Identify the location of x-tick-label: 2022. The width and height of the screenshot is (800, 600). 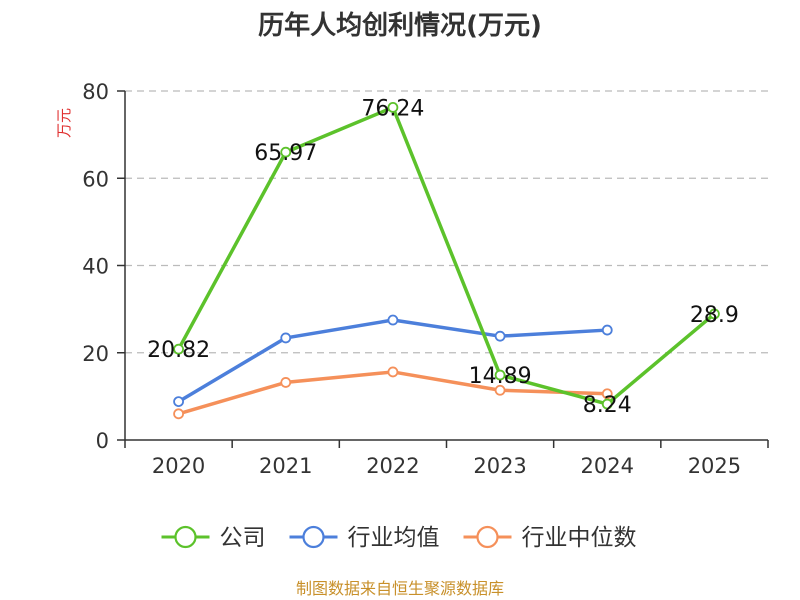
(392, 466).